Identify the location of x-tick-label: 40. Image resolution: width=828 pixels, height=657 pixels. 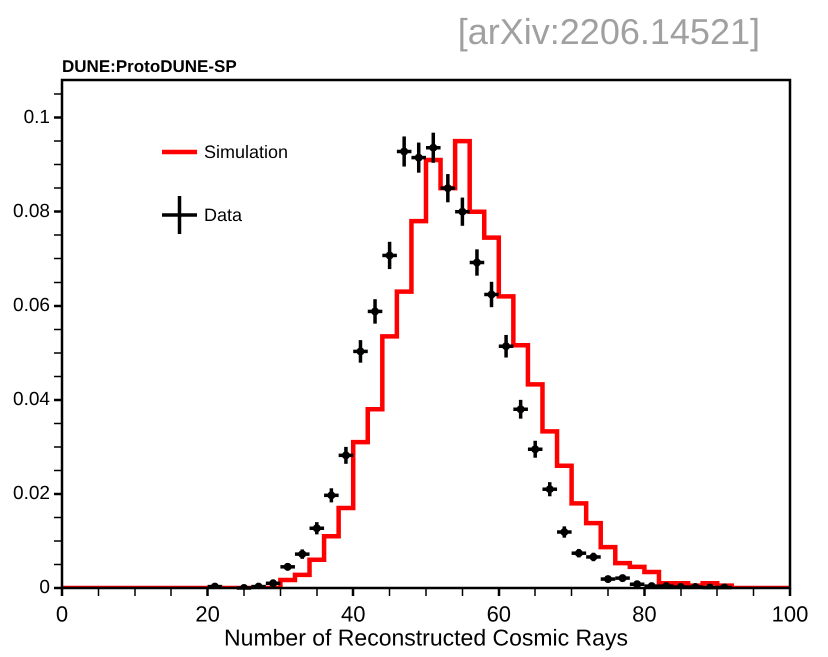
(353, 613).